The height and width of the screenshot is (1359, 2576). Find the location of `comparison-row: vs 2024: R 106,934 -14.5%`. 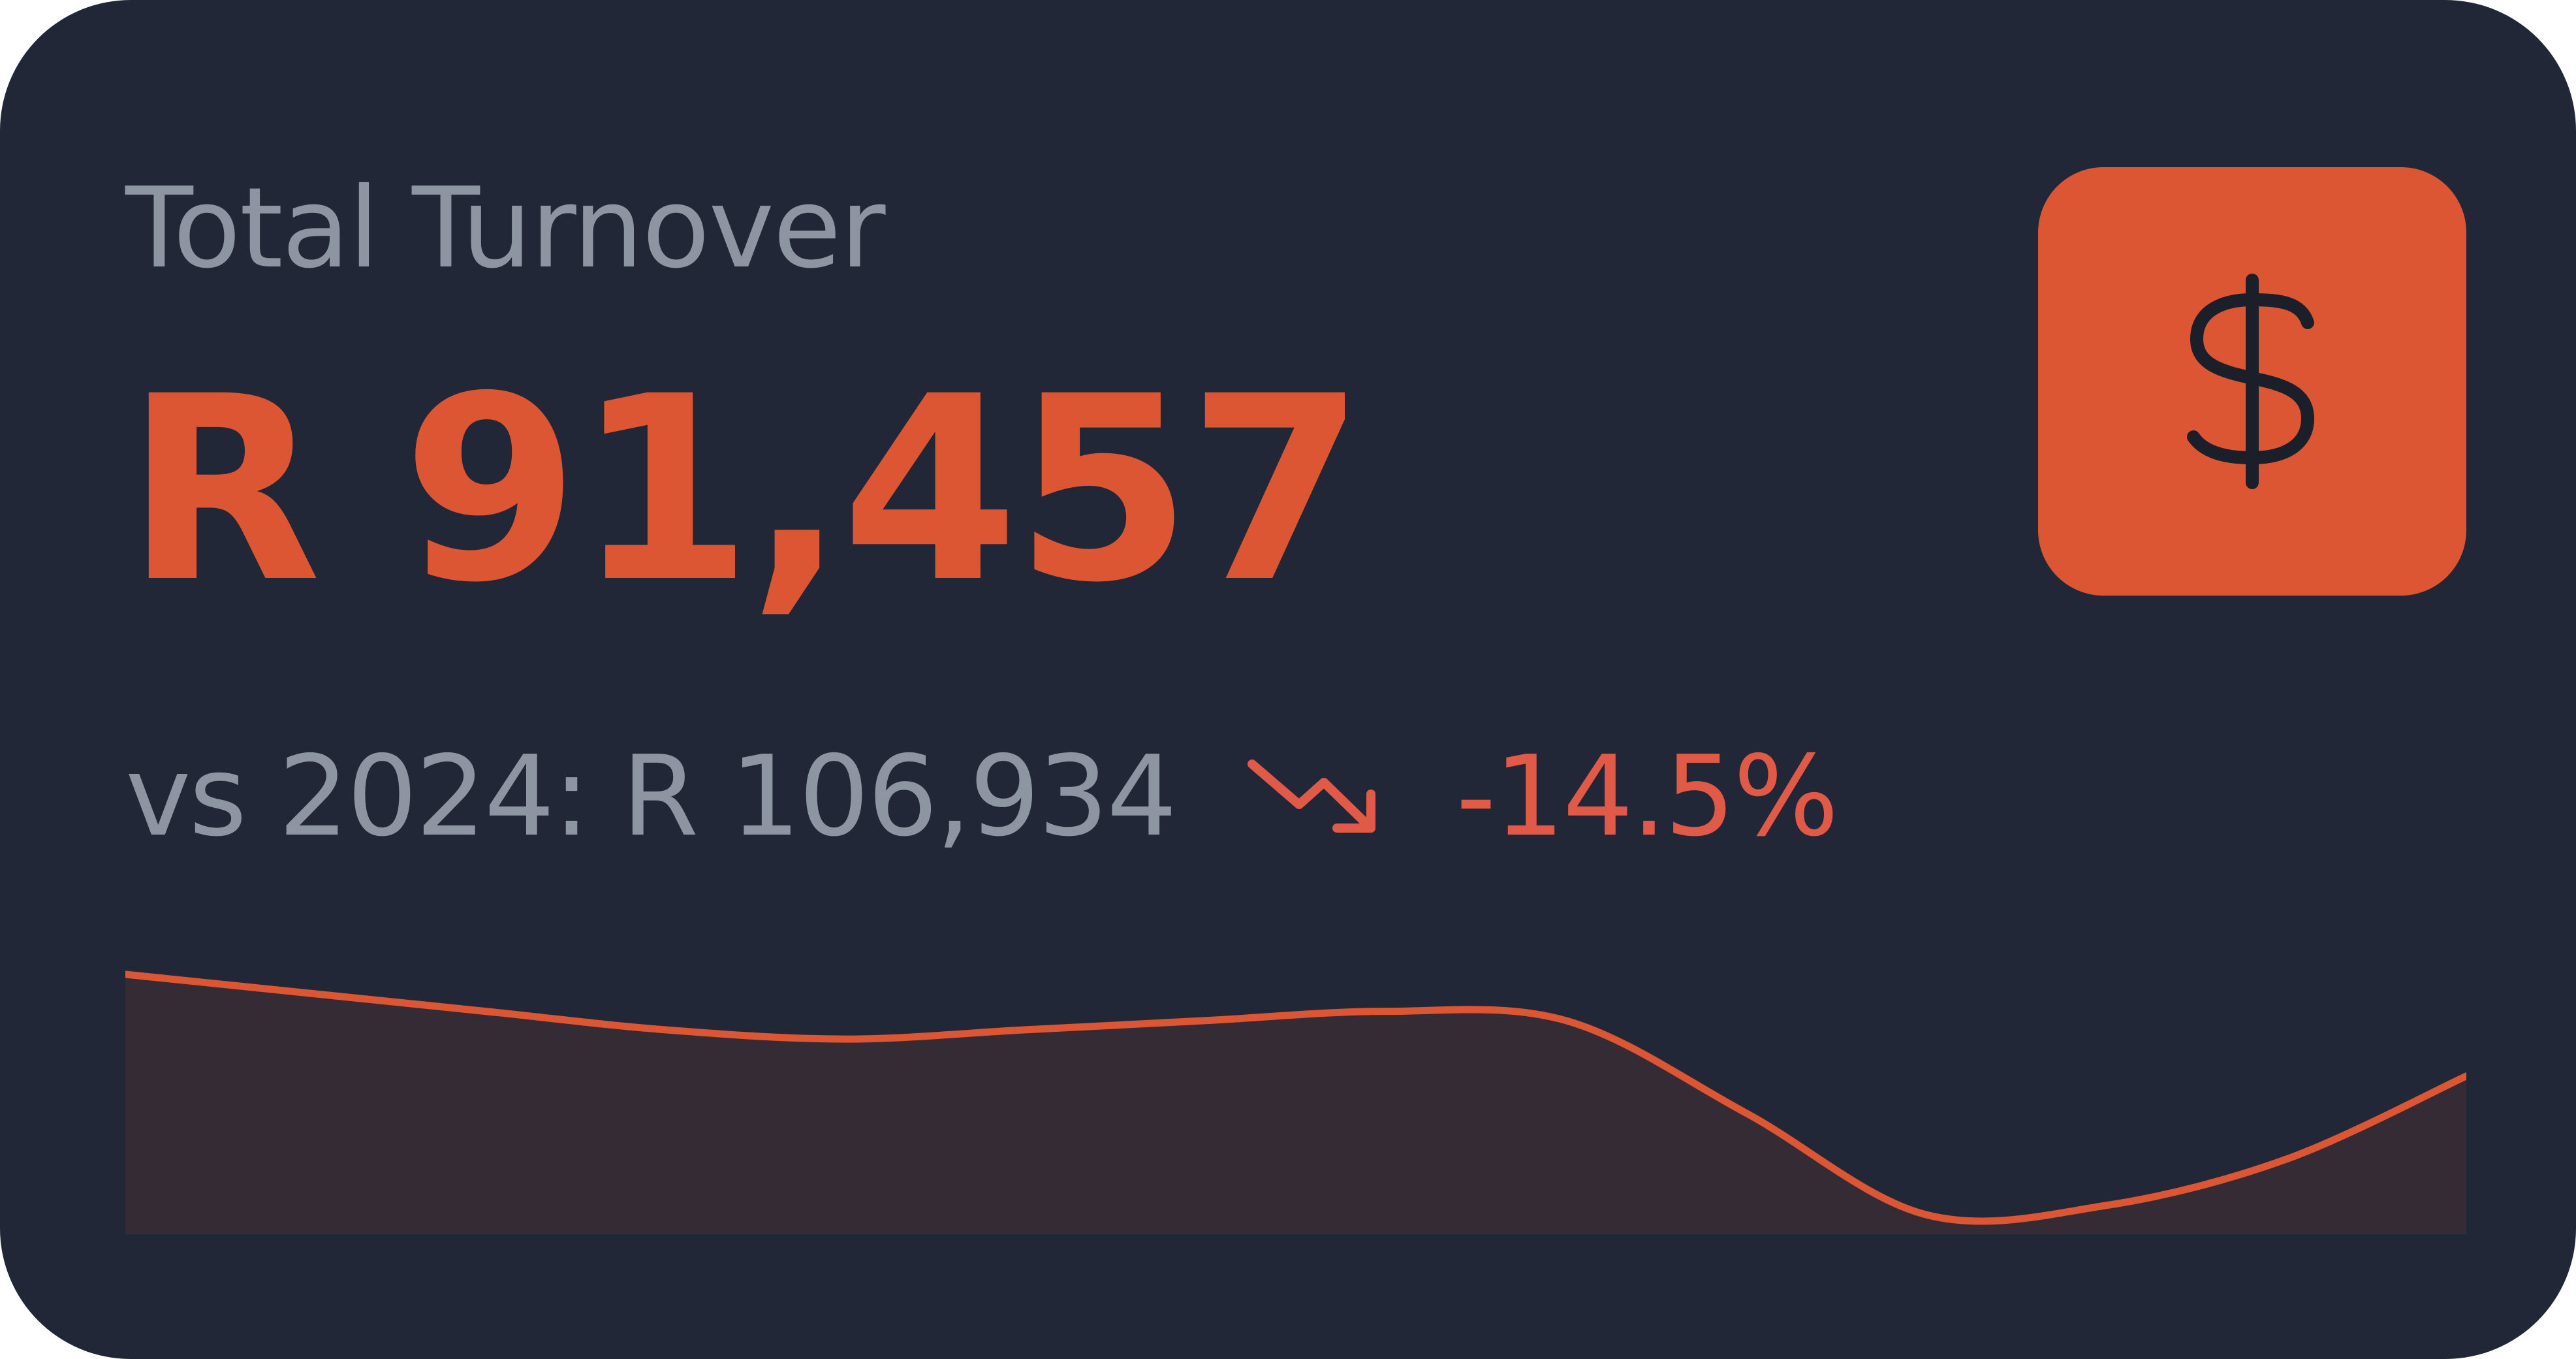

comparison-row: vs 2024: R 106,934 -14.5% is located at coordinates (982, 796).